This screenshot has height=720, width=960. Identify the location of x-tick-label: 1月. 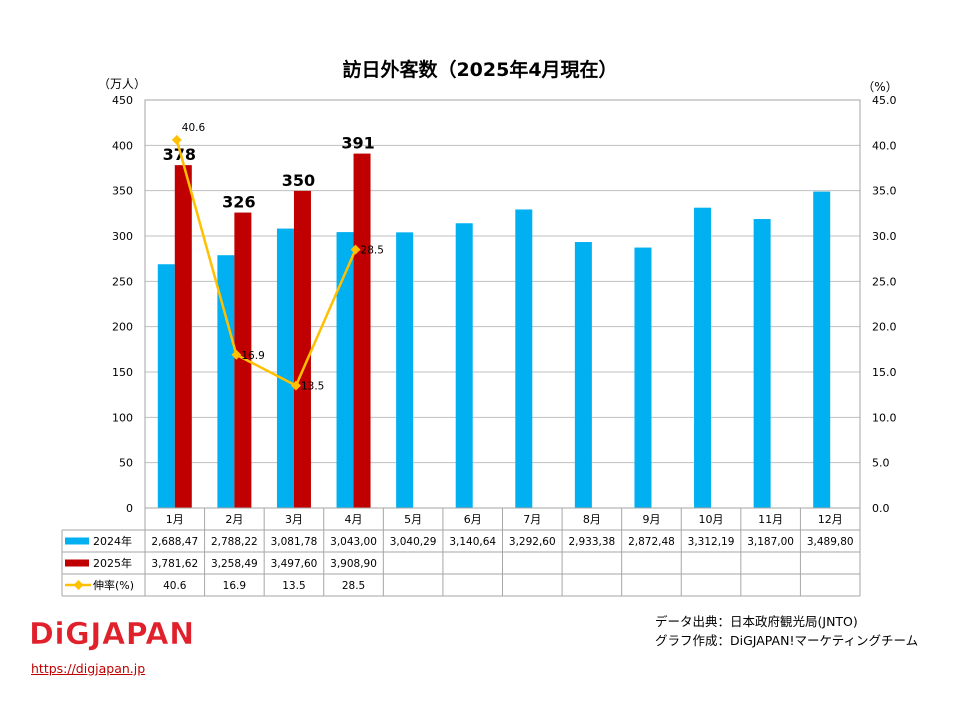
(175, 519).